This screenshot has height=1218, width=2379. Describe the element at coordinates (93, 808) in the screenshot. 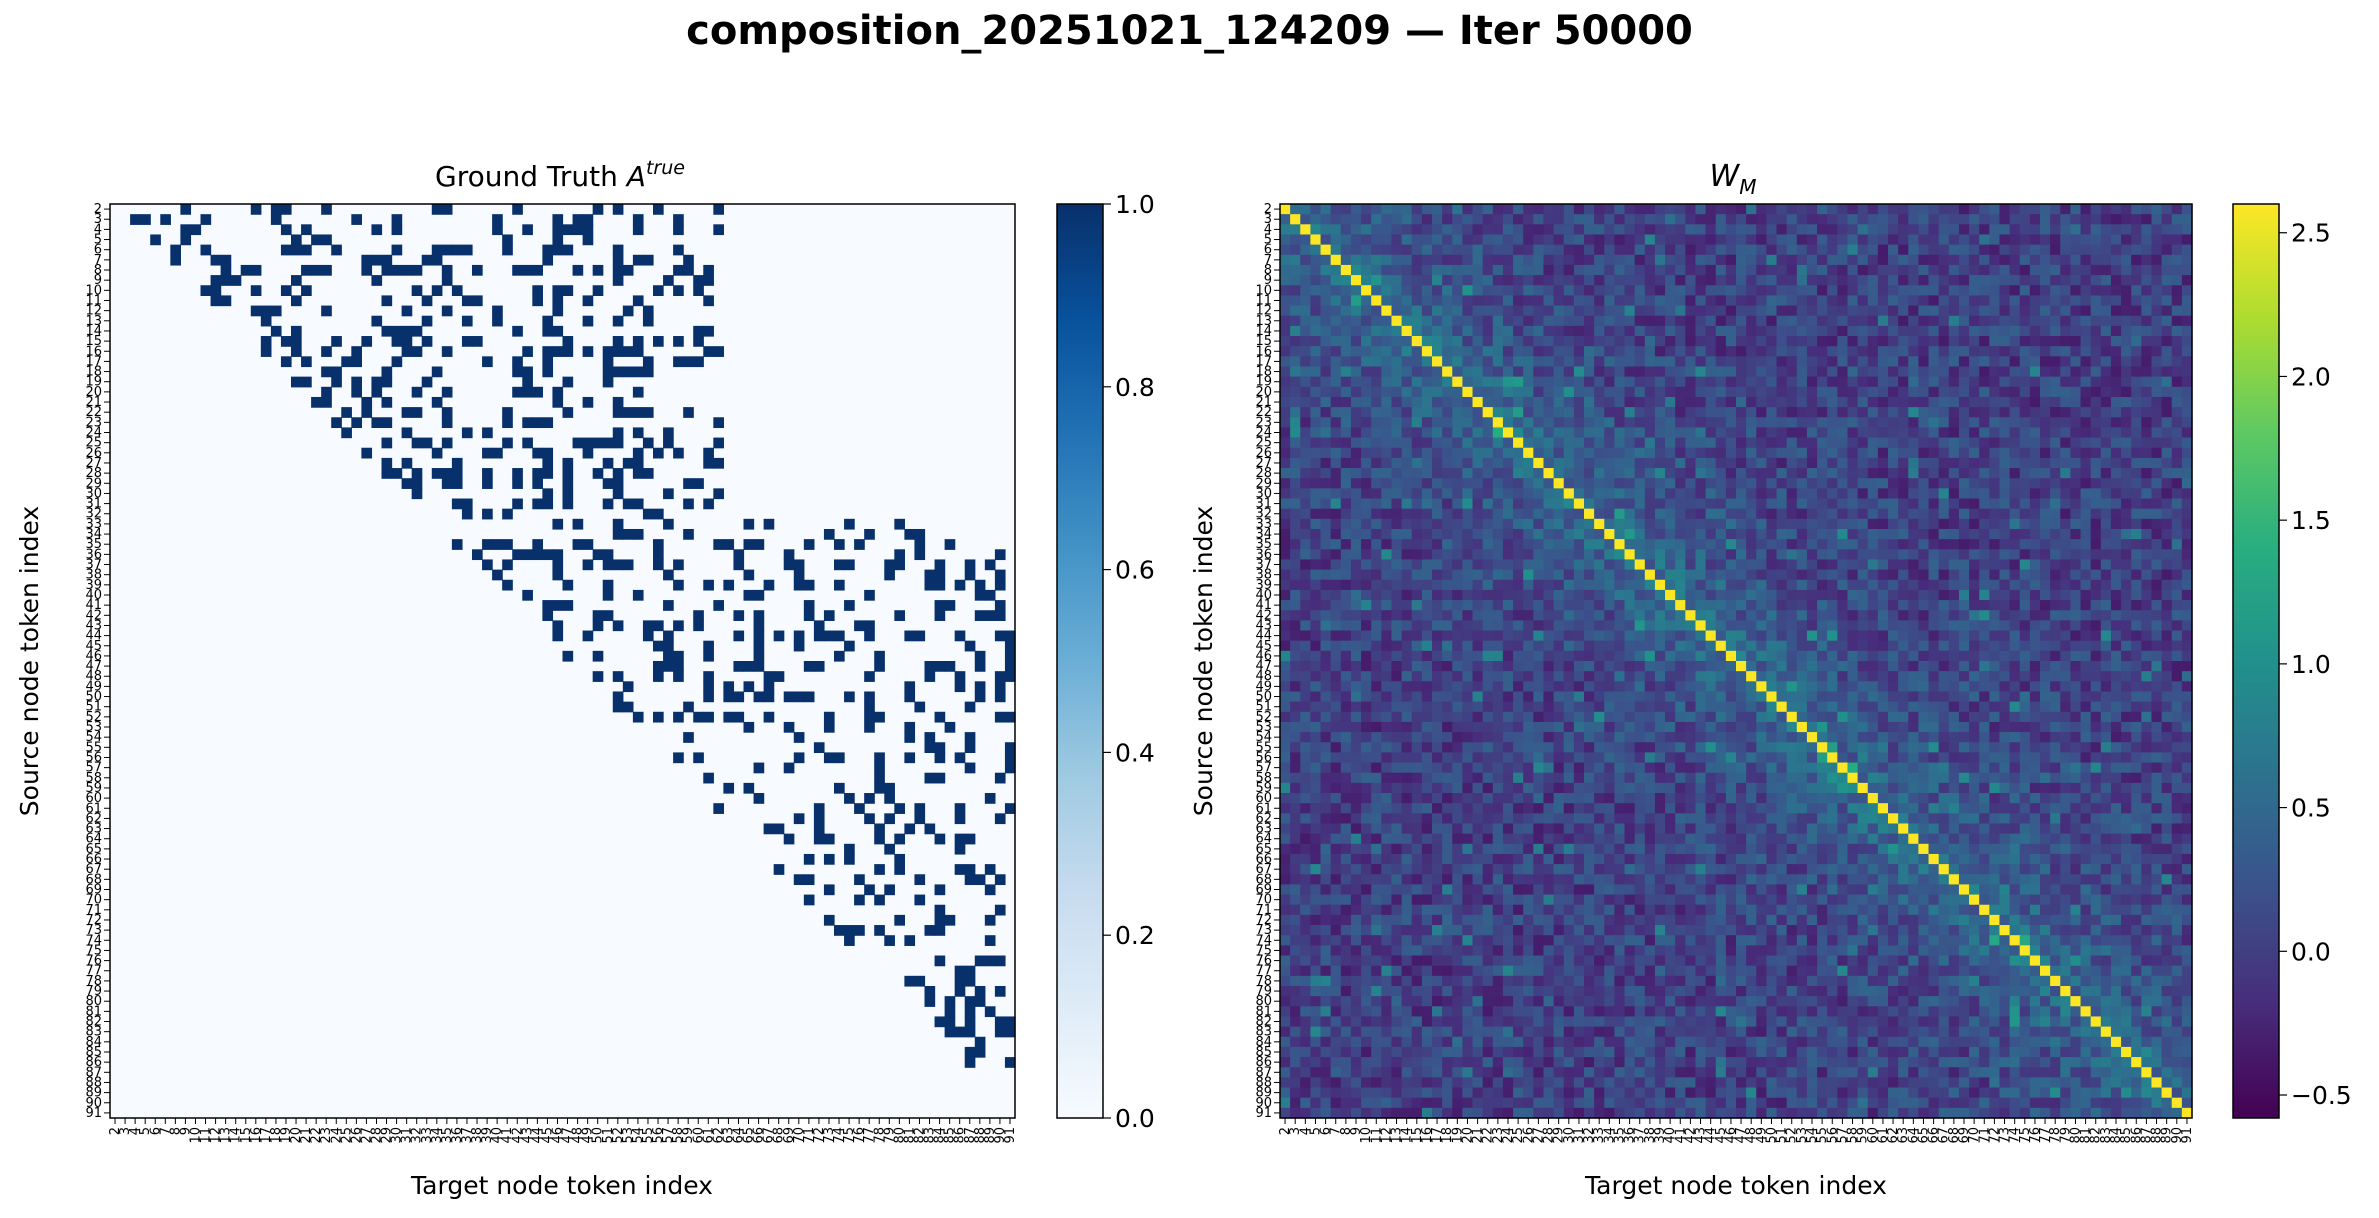

I see `y-tick-label: 61` at that location.